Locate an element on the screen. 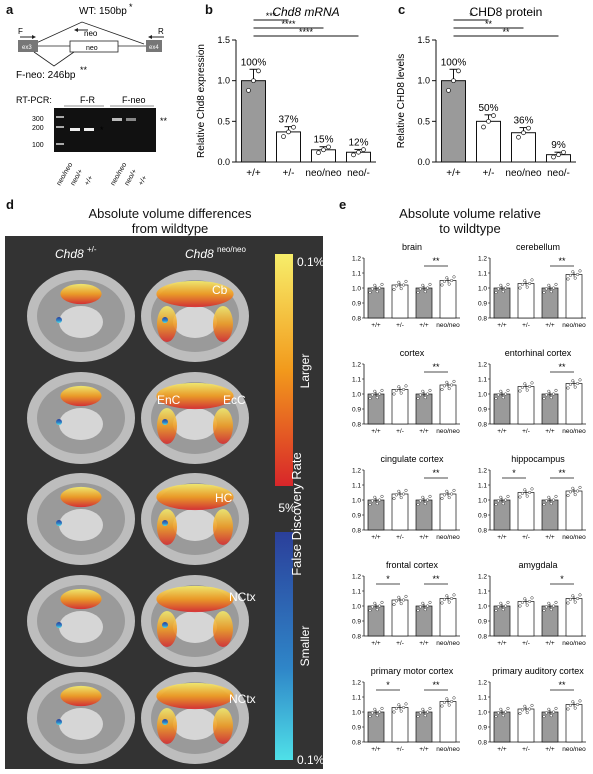  y-tick-label: 0.0 is located at coordinates (223, 162).